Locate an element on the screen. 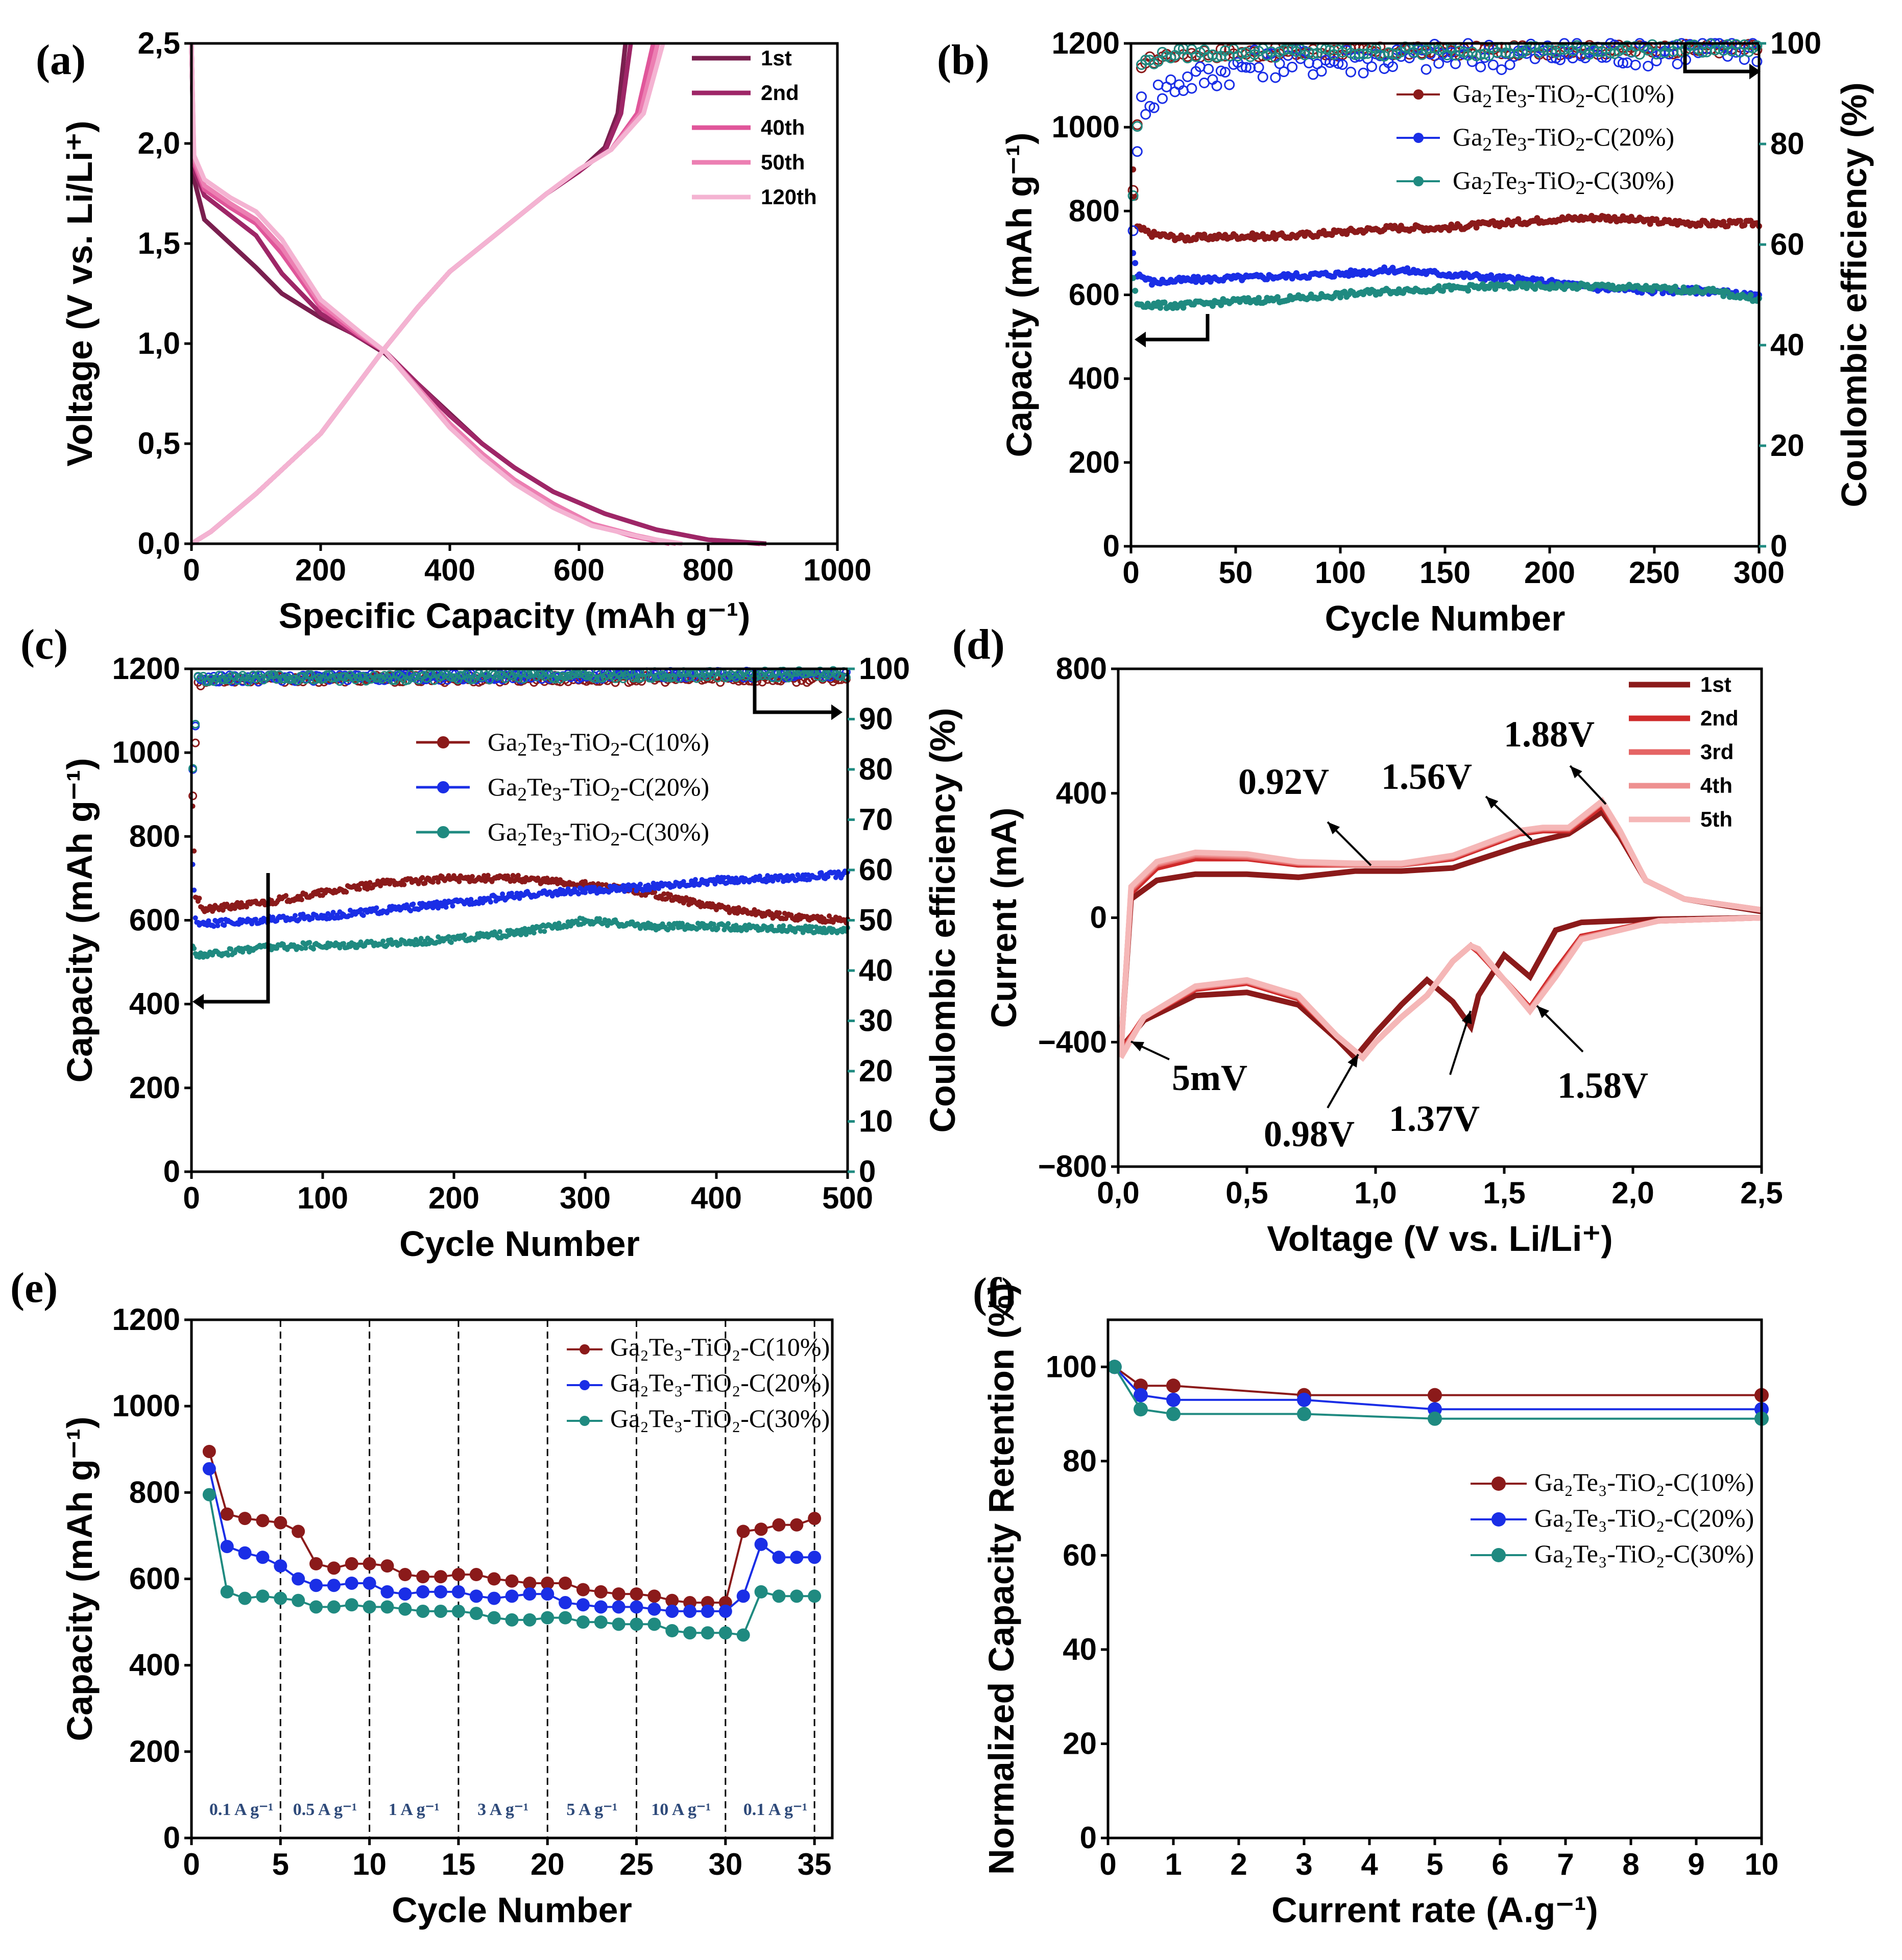  legend-text-part: -TiO is located at coordinates (1551, 137).